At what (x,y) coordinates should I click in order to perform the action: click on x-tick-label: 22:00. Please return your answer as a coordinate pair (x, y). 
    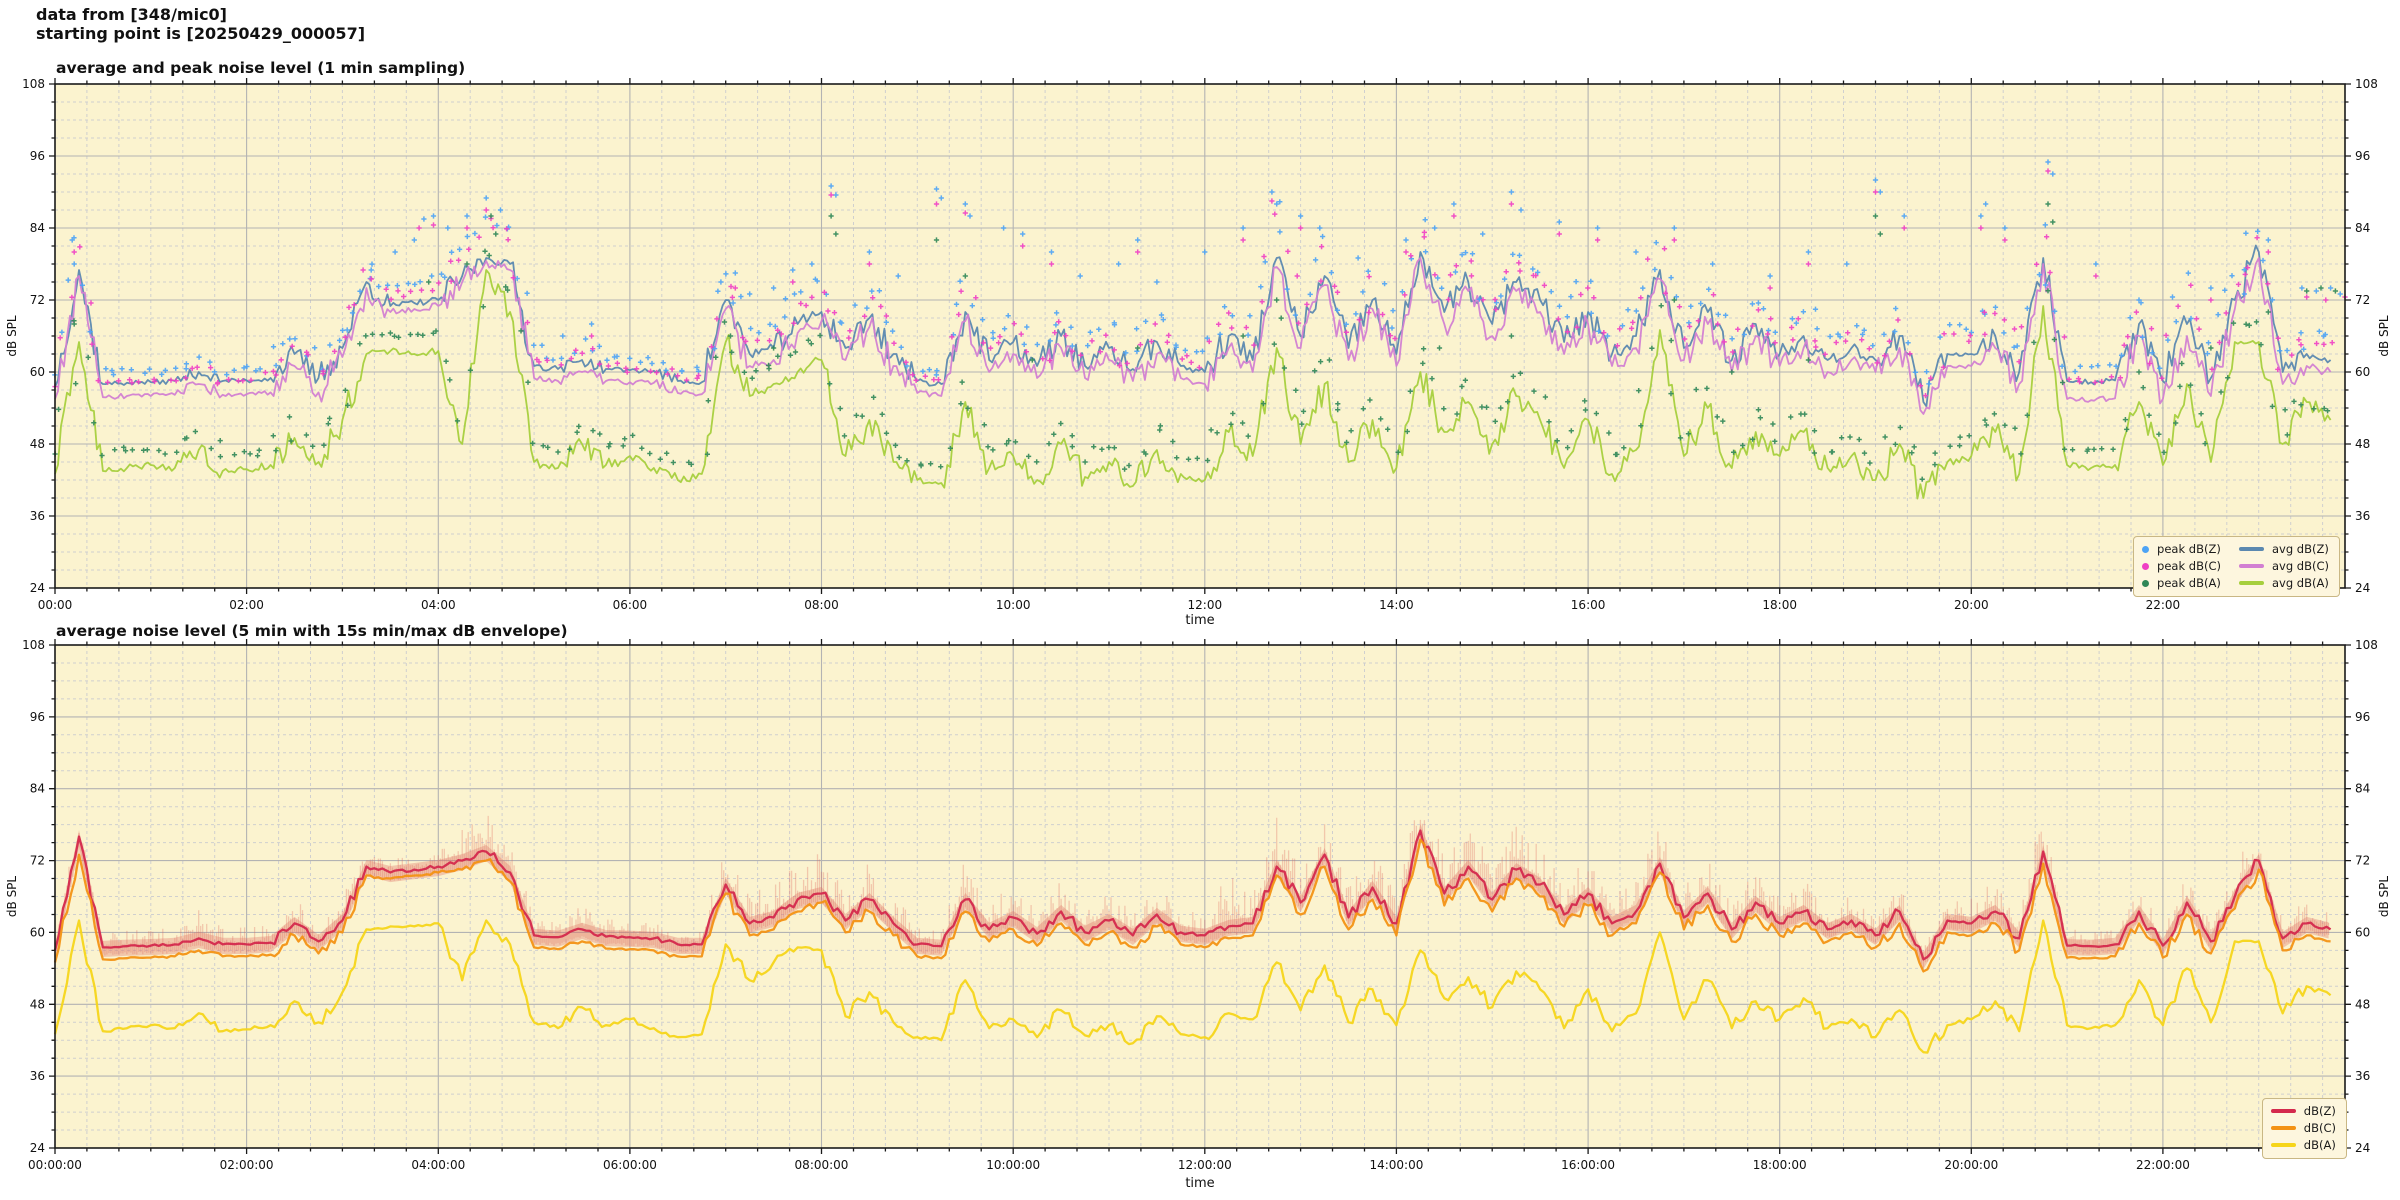
    Looking at the image, I should click on (2163, 605).